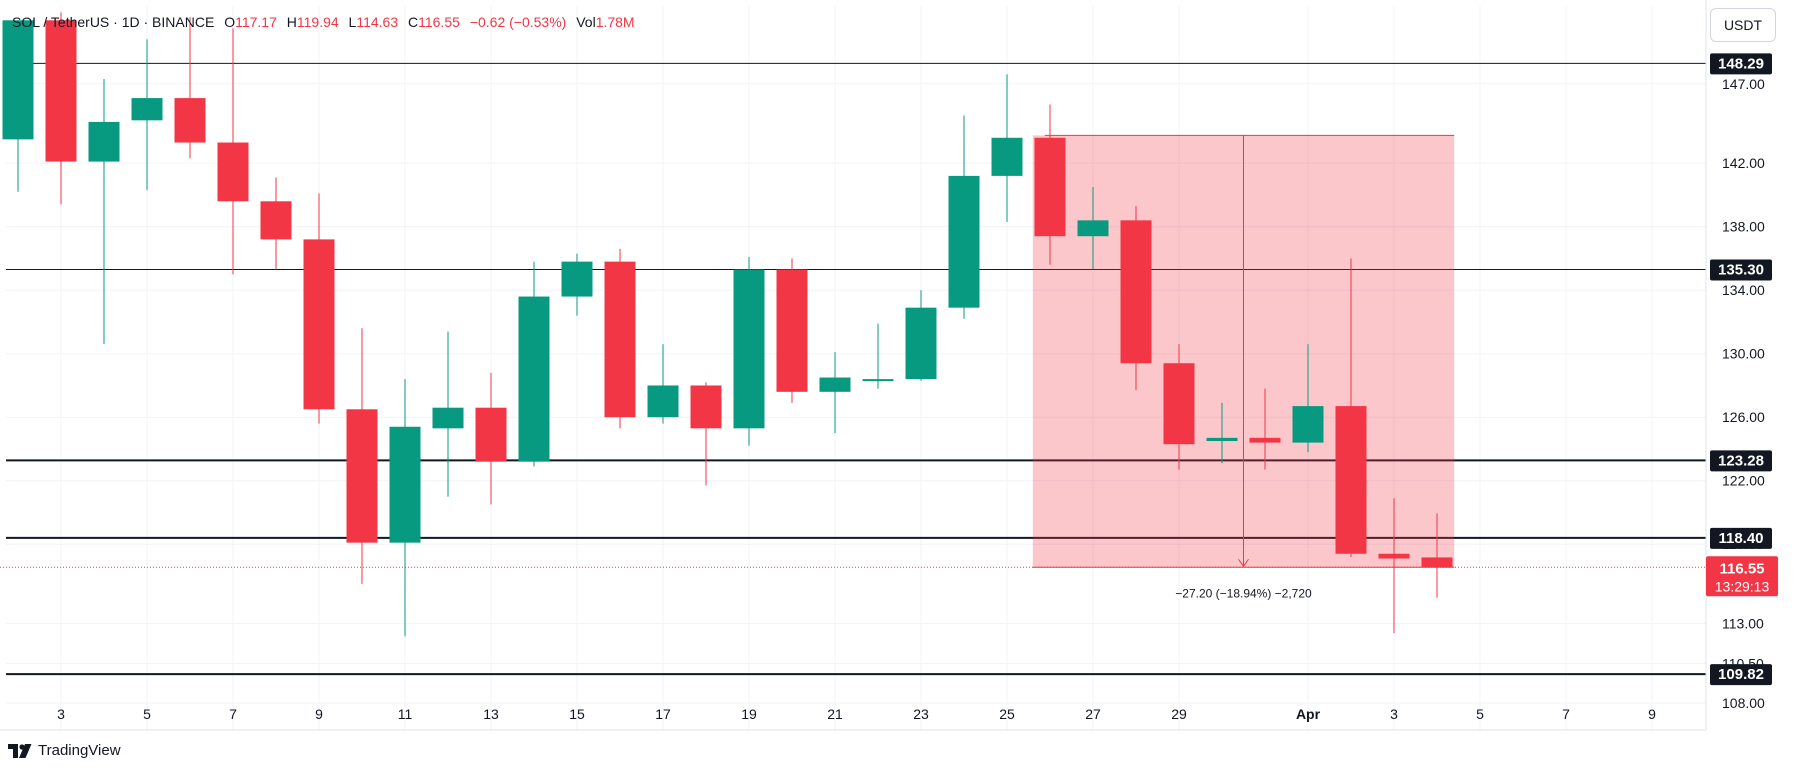 The height and width of the screenshot is (773, 1798). Describe the element at coordinates (921, 714) in the screenshot. I see `time-tick-label: 23` at that location.